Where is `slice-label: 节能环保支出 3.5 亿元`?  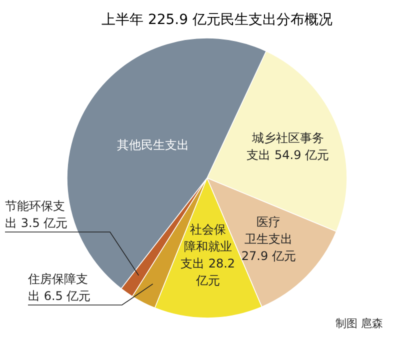 slice-label: 节能环保支出 3.5 亿元 is located at coordinates (36, 214).